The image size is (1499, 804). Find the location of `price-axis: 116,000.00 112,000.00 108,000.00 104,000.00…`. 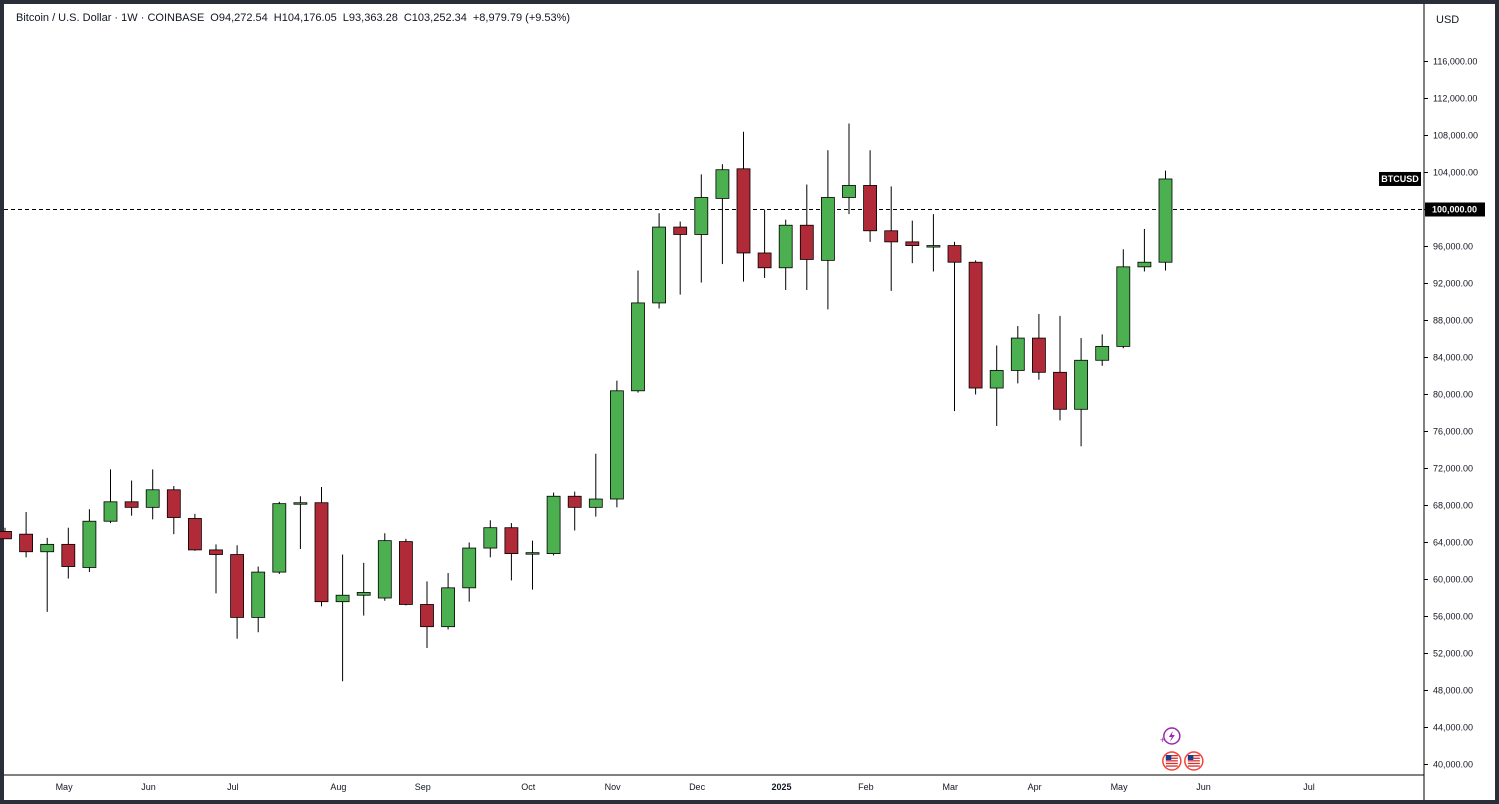

price-axis: 116,000.00 112,000.00 108,000.00 104,000.00… is located at coordinates (1451, 413).